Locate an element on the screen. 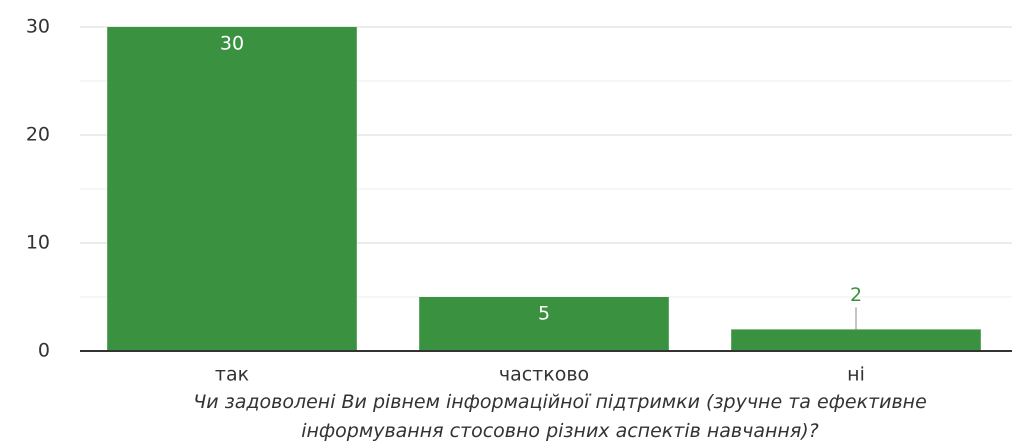 Image resolution: width=1012 pixels, height=447 pixels. data-label: 2 is located at coordinates (856, 295).